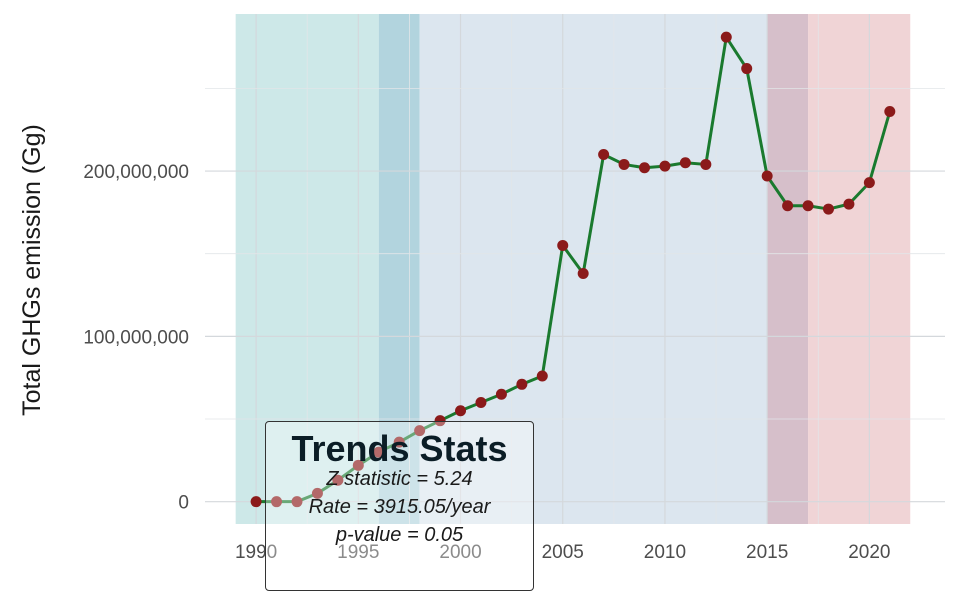 The height and width of the screenshot is (591, 960). I want to click on data-point-1993, so click(317, 493).